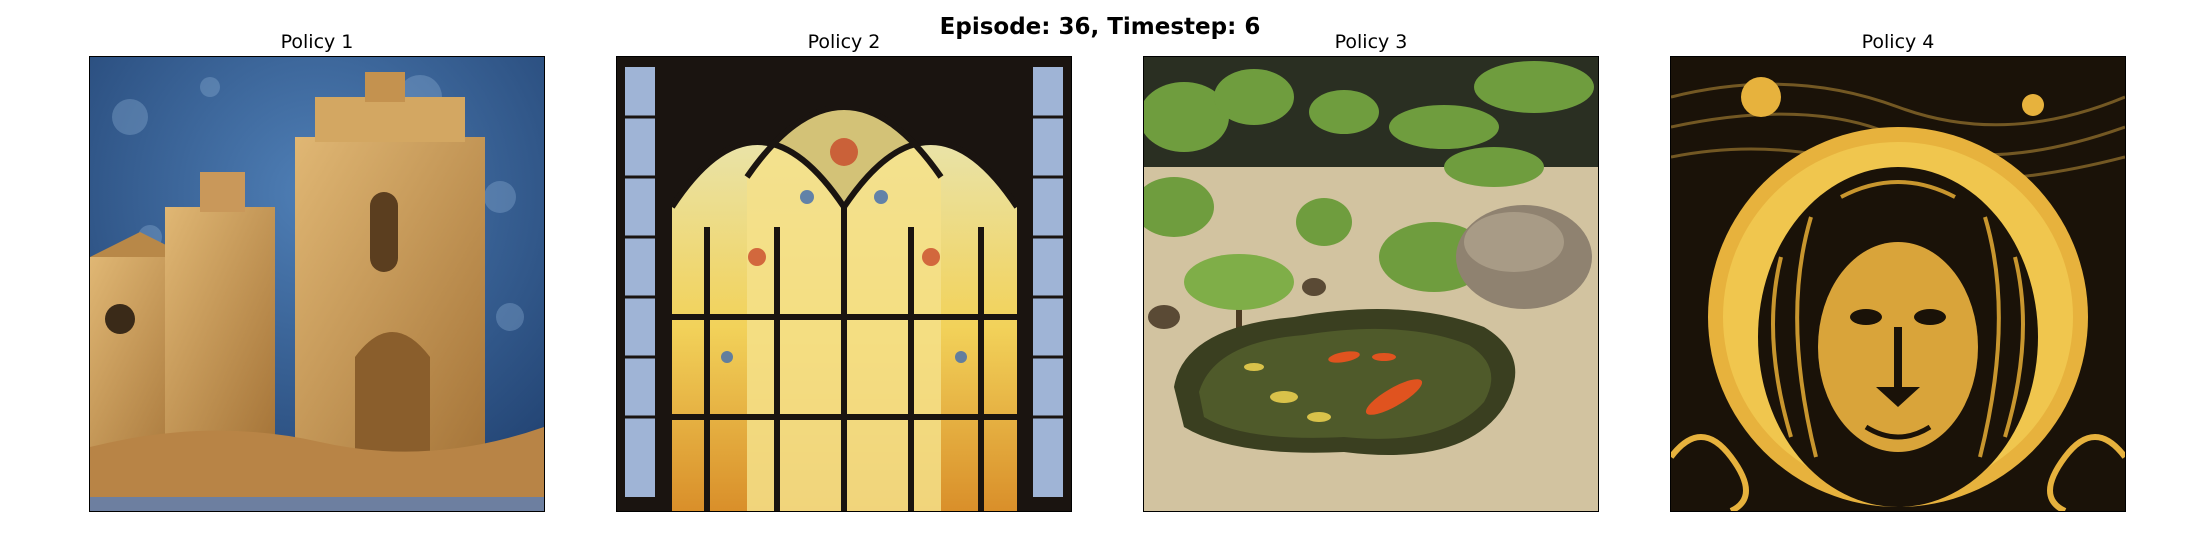 This screenshot has height=550, width=2200. I want to click on panel-title-policy-1: Policy 1, so click(317, 42).